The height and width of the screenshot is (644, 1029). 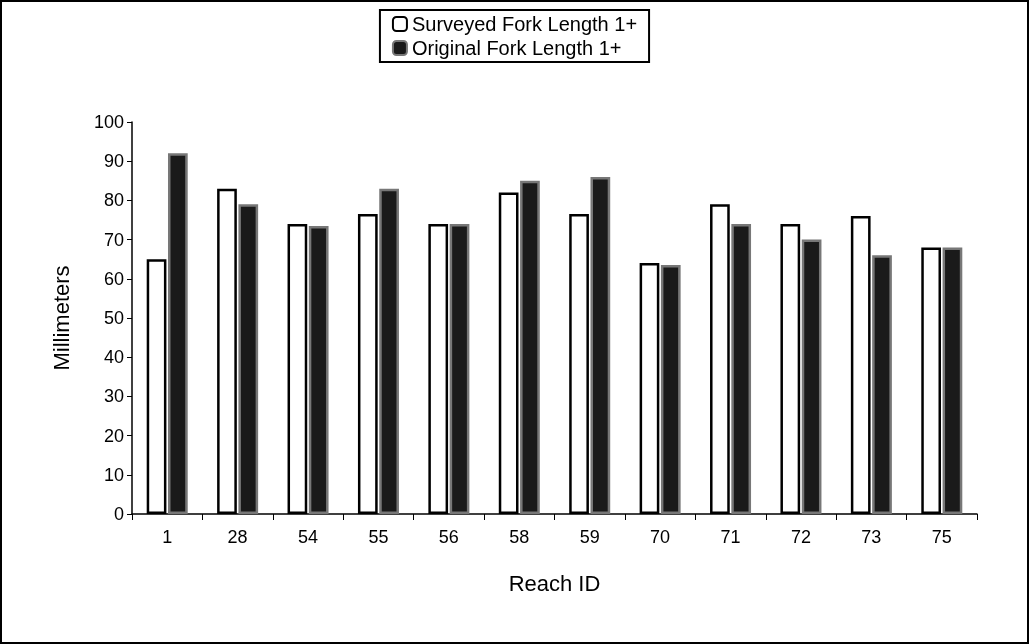 What do you see at coordinates (554, 583) in the screenshot?
I see `x-axis-title: Reach ID` at bounding box center [554, 583].